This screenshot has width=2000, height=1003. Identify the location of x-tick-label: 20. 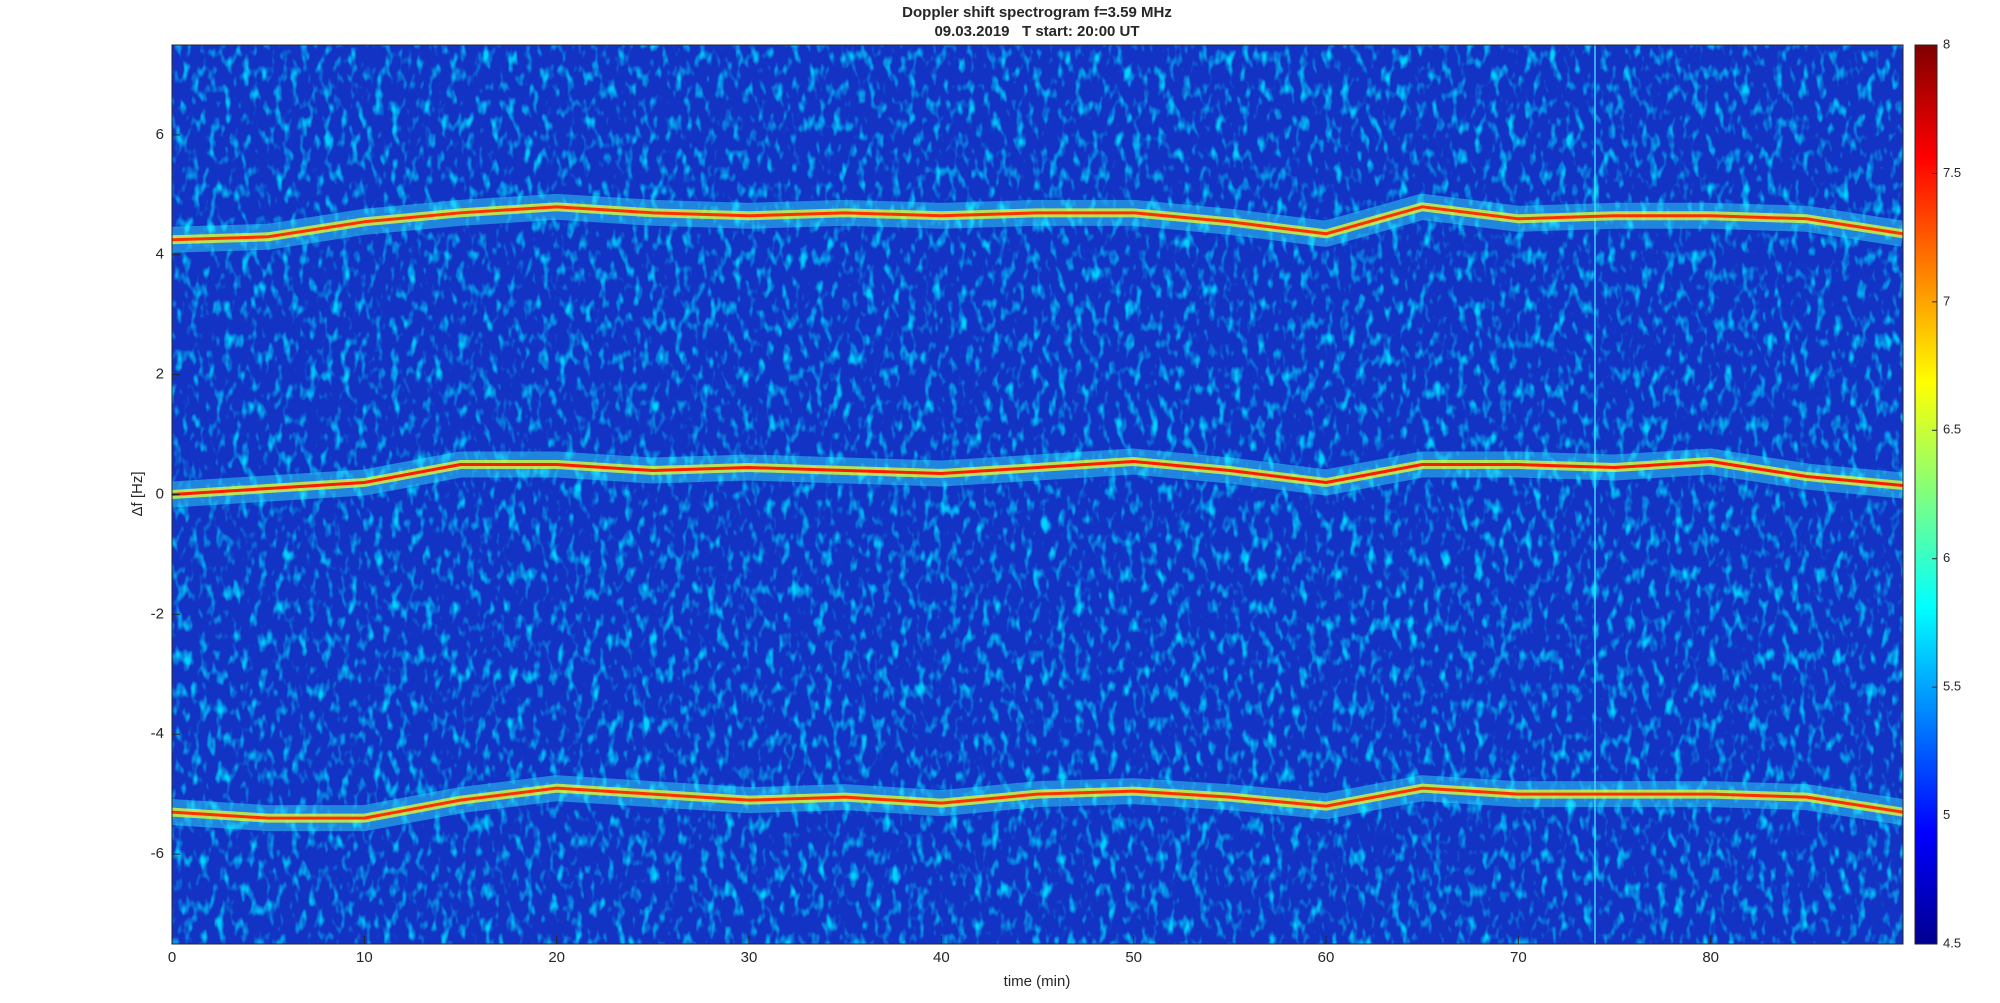
(556, 957).